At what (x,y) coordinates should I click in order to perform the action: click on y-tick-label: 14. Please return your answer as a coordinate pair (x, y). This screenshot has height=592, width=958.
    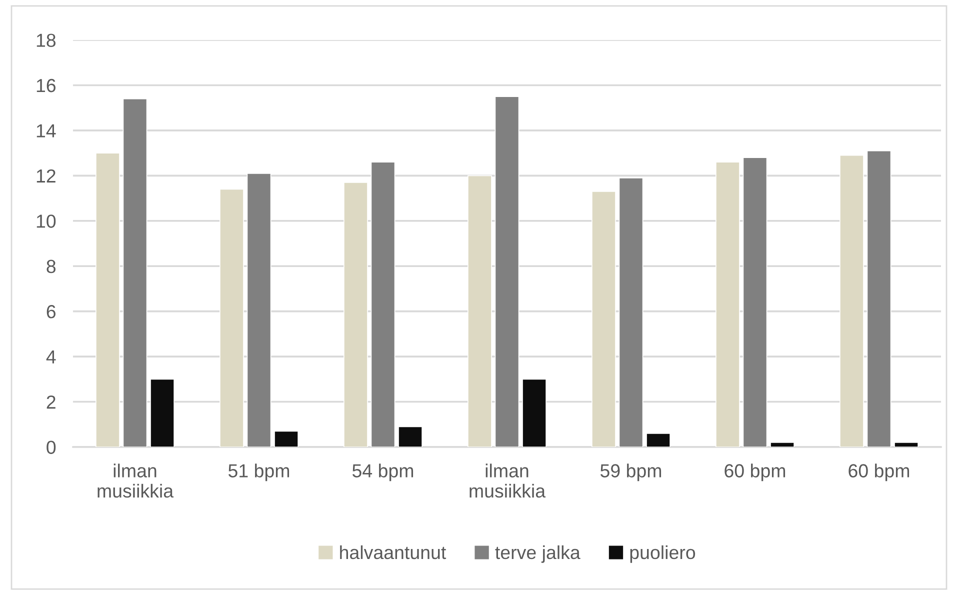
    Looking at the image, I should click on (46, 131).